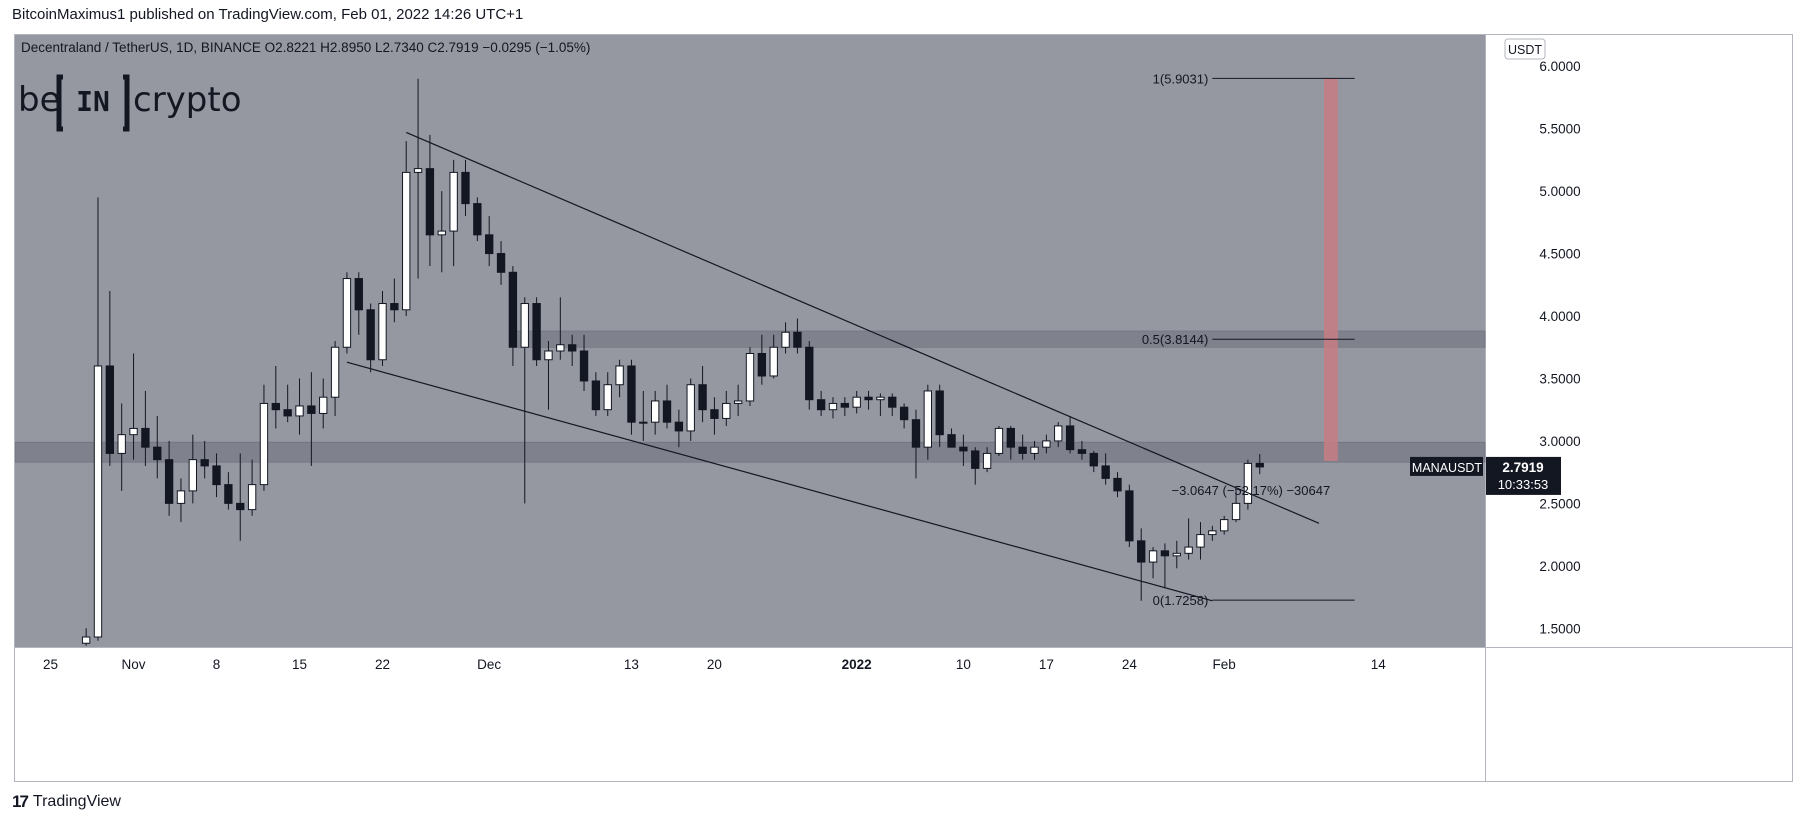 This screenshot has width=1813, height=826. I want to click on lower-trendline, so click(779, 481).